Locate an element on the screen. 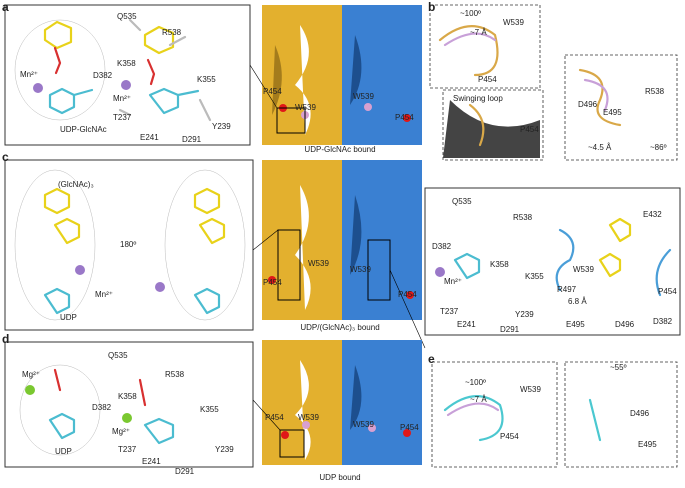 The width and height of the screenshot is (685, 488). label: Swinging loop is located at coordinates (478, 98).